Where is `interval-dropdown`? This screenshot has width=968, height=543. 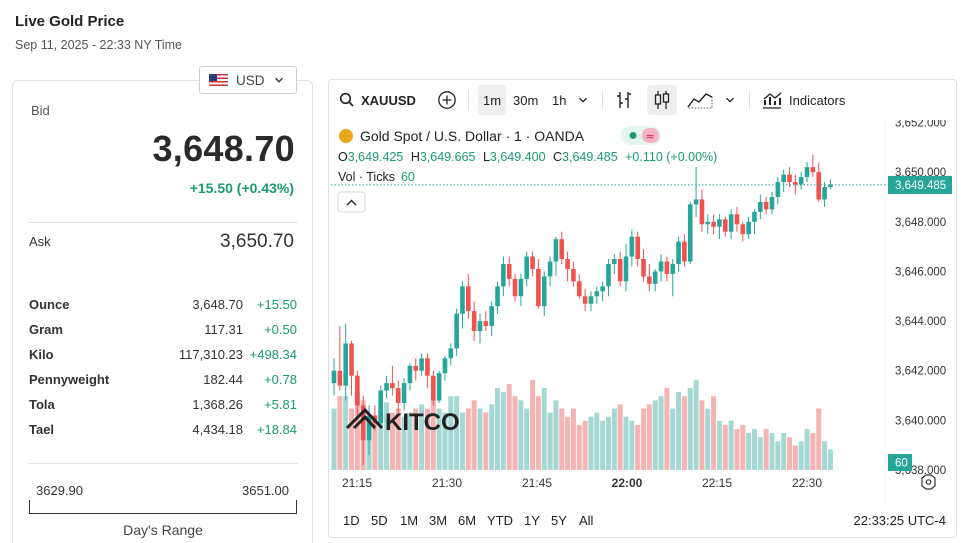
interval-dropdown is located at coordinates (583, 100).